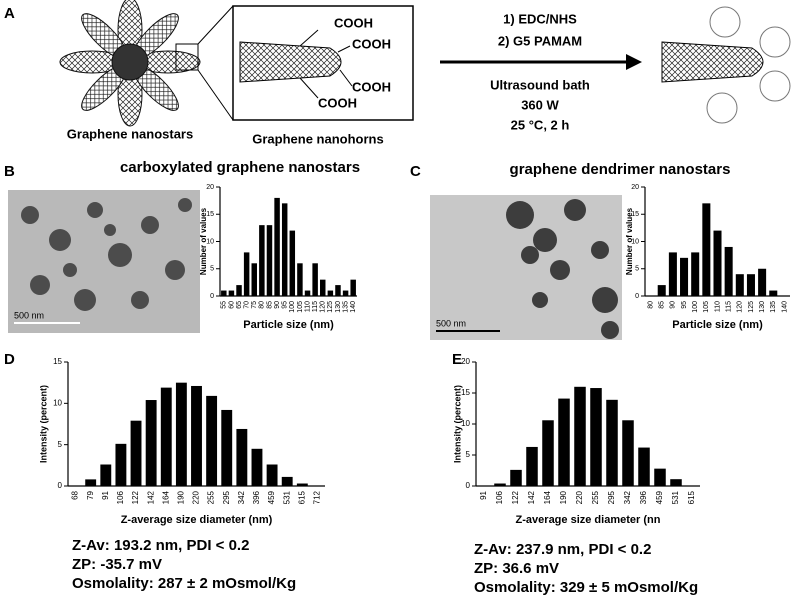 This screenshot has width=800, height=596. Describe the element at coordinates (579, 497) in the screenshot. I see `x-tick-label: 220` at that location.